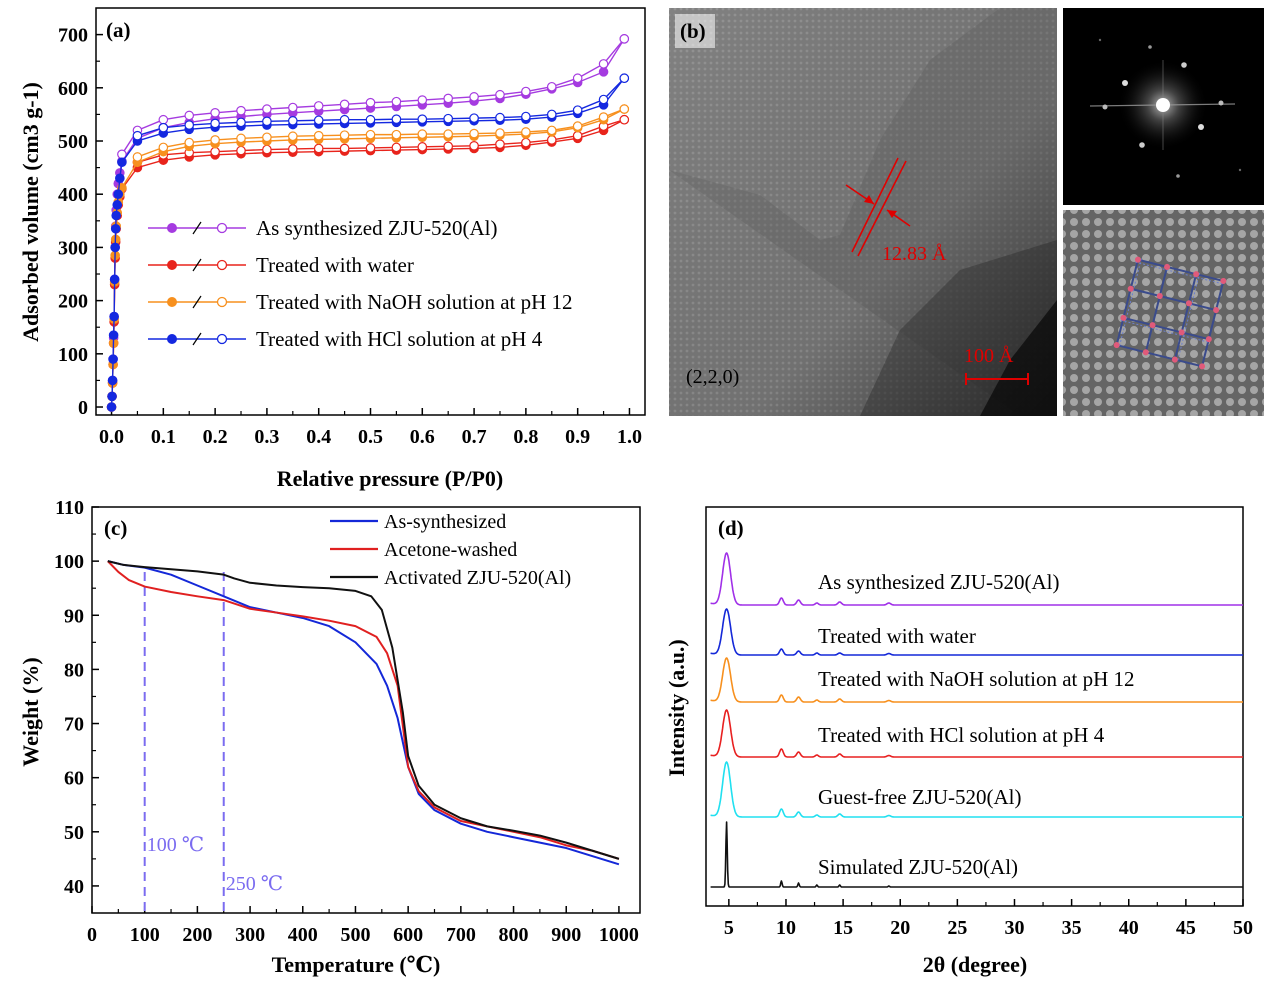 Image resolution: width=1269 pixels, height=991 pixels. I want to click on panel-c-ylabel: Weight (%), so click(30, 711).